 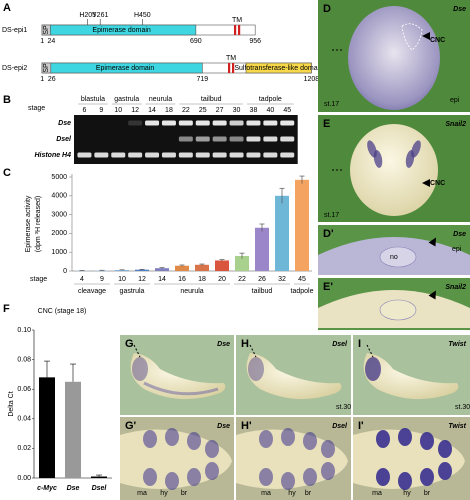 I want to click on y-axis-label: Delta Ct, so click(x=11, y=403).